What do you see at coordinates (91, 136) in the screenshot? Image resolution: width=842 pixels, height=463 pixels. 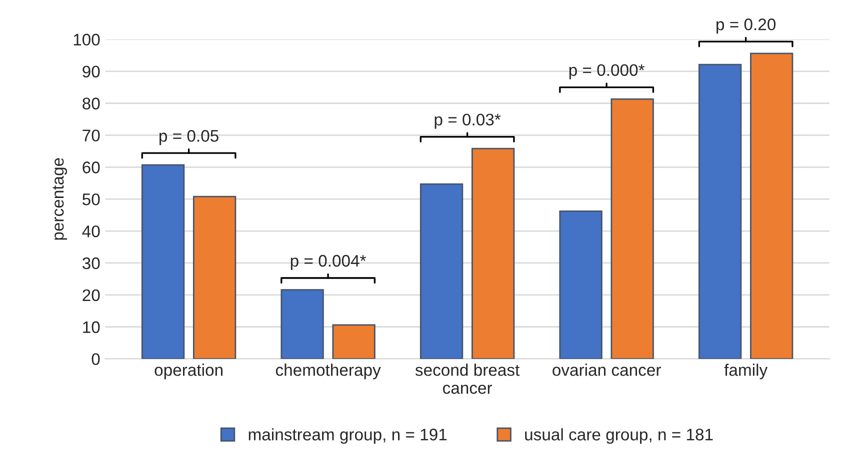 I see `y-tick-label: 70` at bounding box center [91, 136].